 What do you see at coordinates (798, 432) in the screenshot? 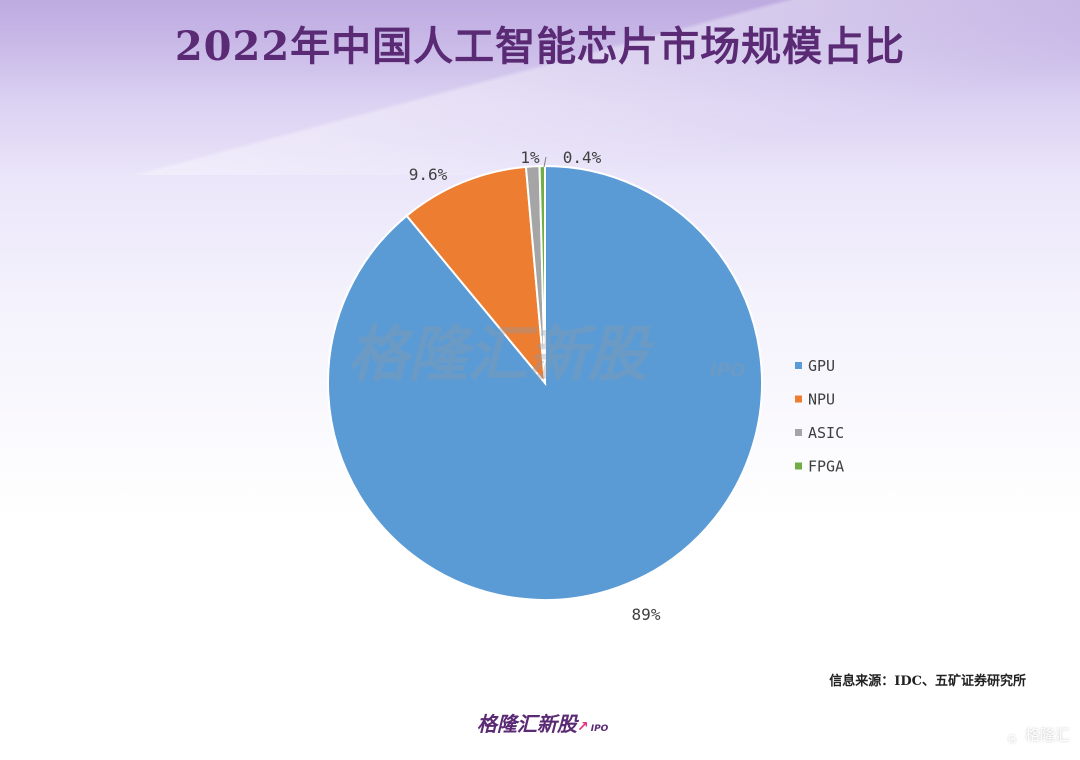
I see `legend-swatch-asic` at bounding box center [798, 432].